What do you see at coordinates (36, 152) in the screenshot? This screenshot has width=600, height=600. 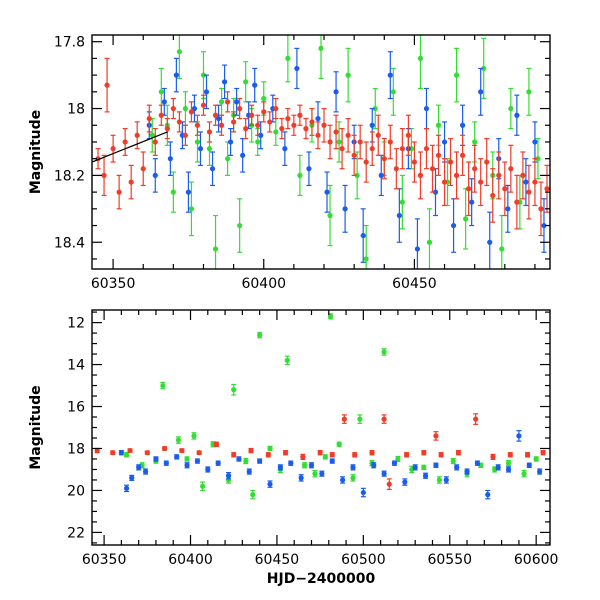 I see `top-panel-ylabel: Magnitude` at bounding box center [36, 152].